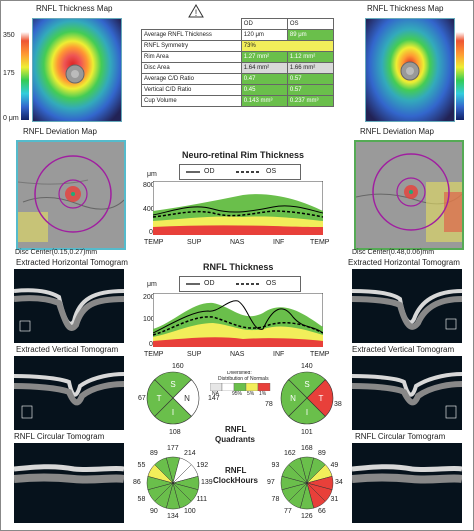 The height and width of the screenshot is (531, 474). I want to click on quadrants-title-1: RNFL, so click(236, 429).